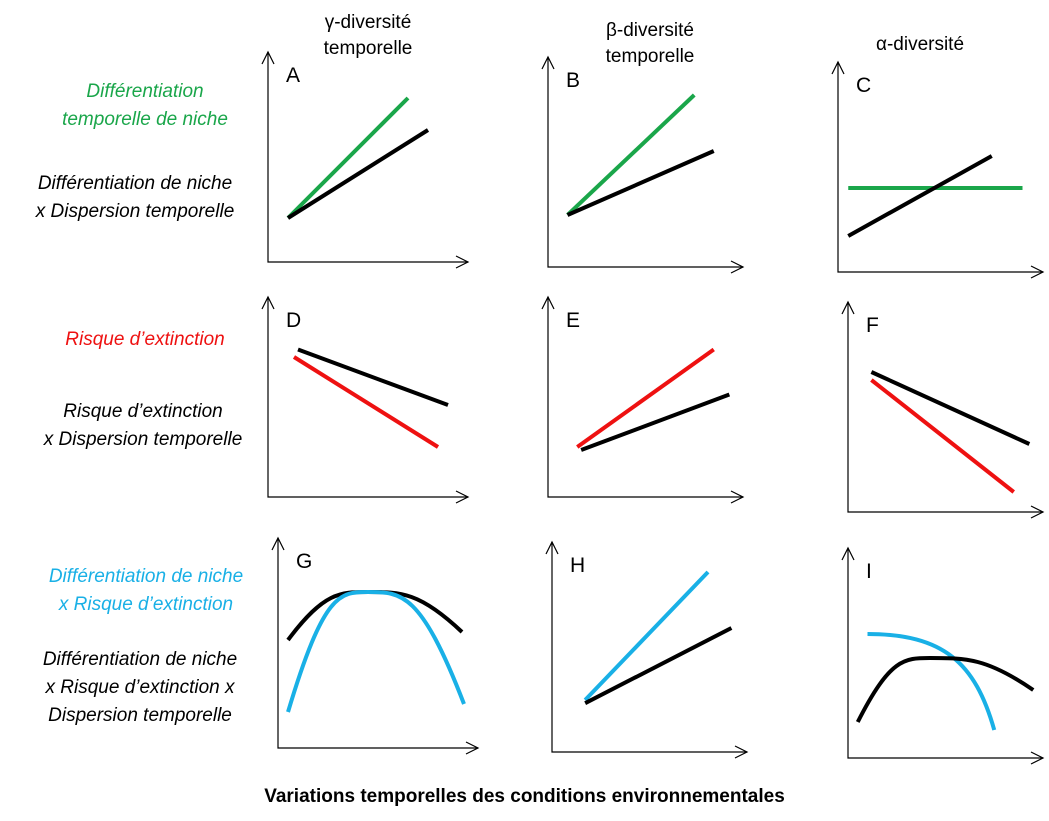  I want to click on panel-letter: H, so click(577, 565).